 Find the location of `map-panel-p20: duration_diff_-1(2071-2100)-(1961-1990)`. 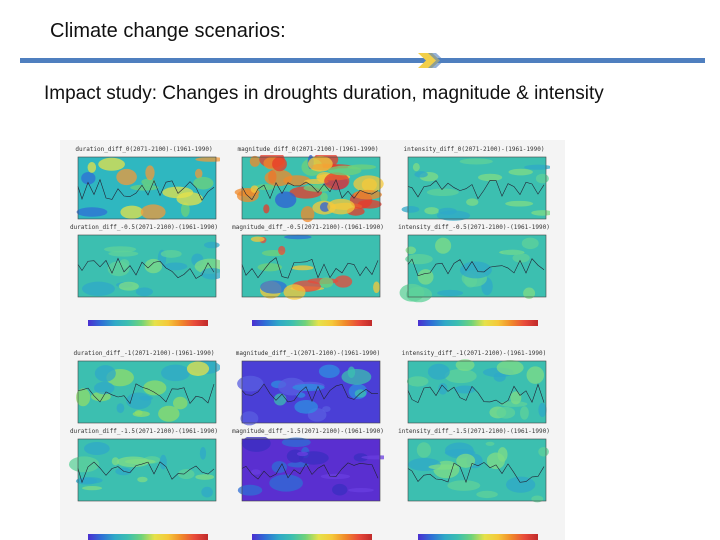

map-panel-p20: duration_diff_-1(2071-2100)-(1961-1990) is located at coordinates (144, 390).